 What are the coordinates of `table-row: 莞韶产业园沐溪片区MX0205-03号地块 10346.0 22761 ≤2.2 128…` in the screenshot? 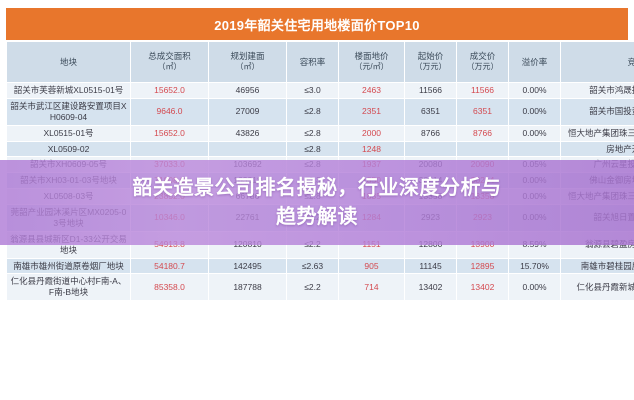 It's located at (320, 218).